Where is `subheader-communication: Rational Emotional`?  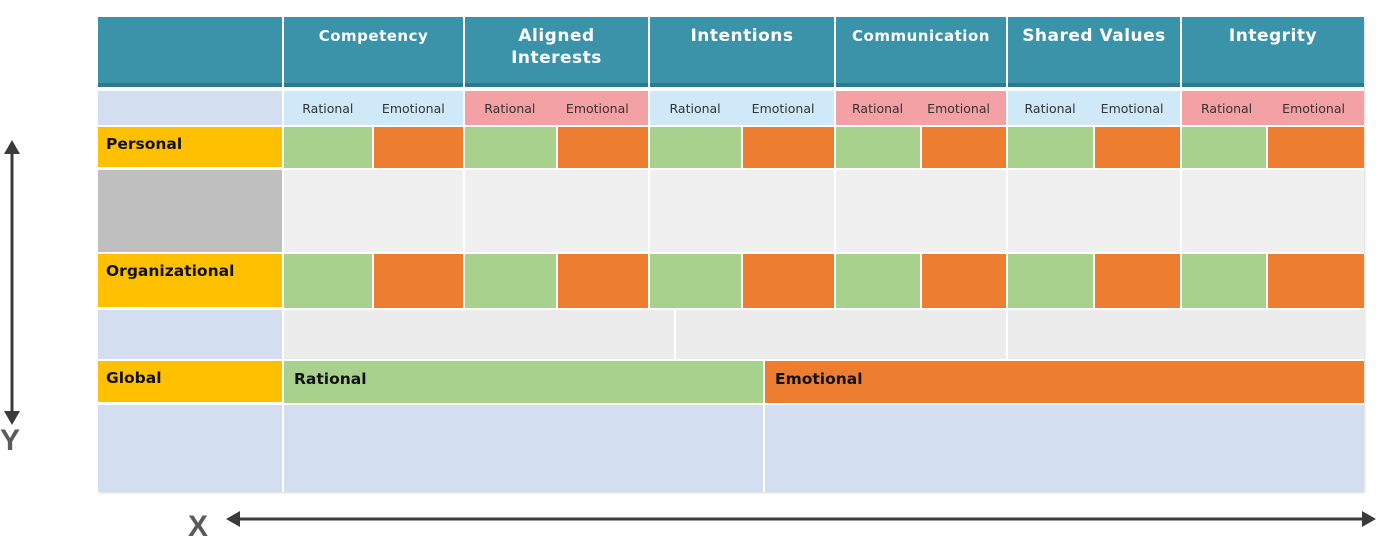
subheader-communication: Rational Emotional is located at coordinates (921, 108).